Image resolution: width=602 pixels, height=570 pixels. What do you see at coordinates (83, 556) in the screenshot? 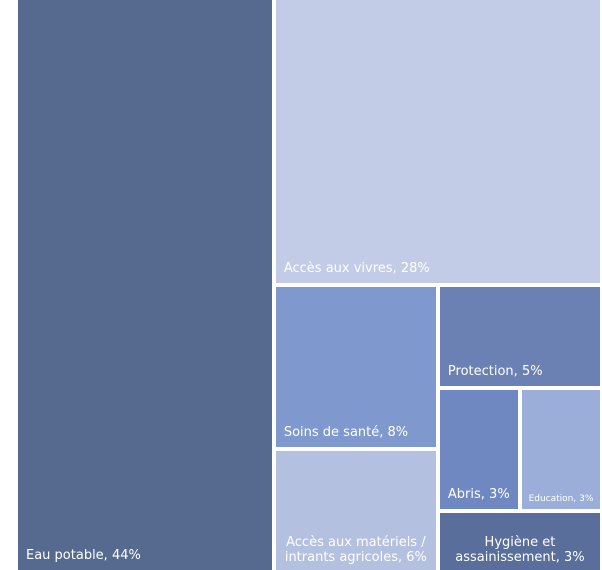
I see `cell-label: Eau potable, 44%` at bounding box center [83, 556].